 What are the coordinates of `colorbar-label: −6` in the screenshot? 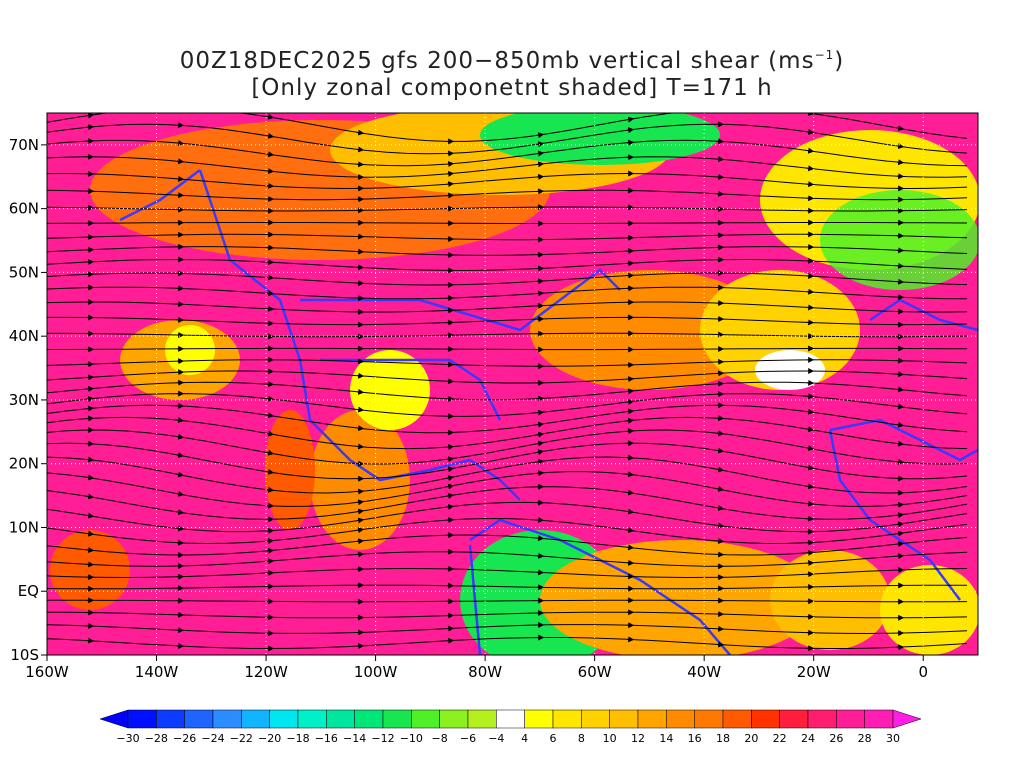 It's located at (468, 738).